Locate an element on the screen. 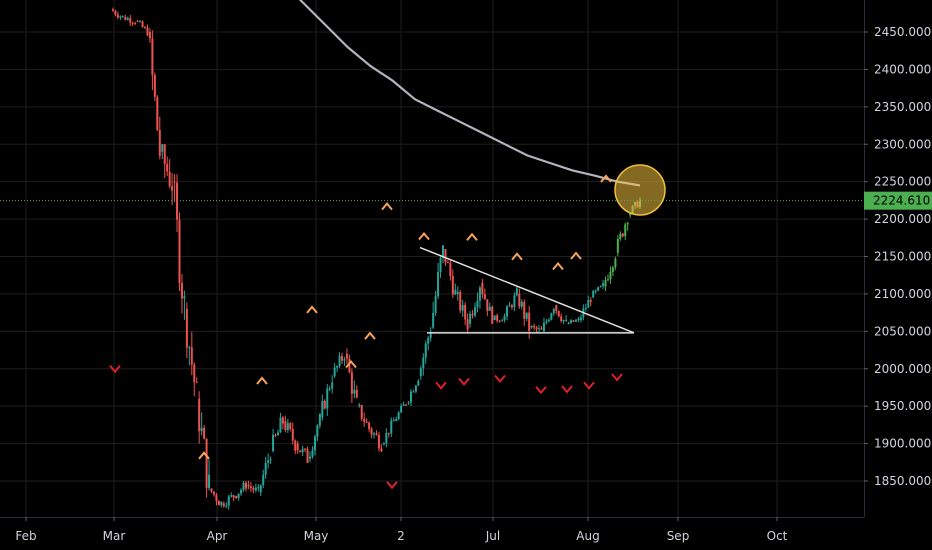 The height and width of the screenshot is (550, 932). price-tag is located at coordinates (898, 200).